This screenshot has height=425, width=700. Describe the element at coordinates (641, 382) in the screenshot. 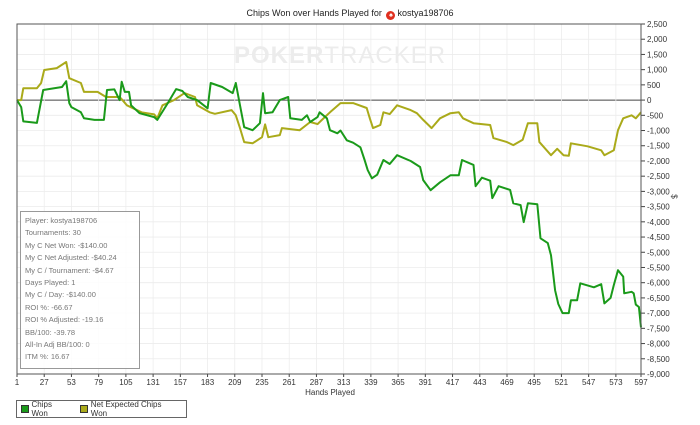

I see `x-tick-label: 597` at that location.